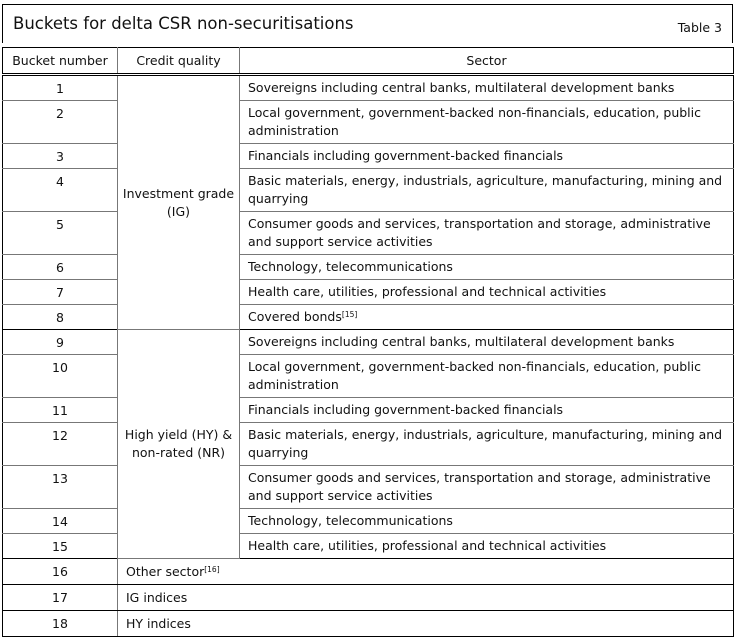 This screenshot has height=637, width=737. I want to click on bucket-number: 5, so click(60, 233).